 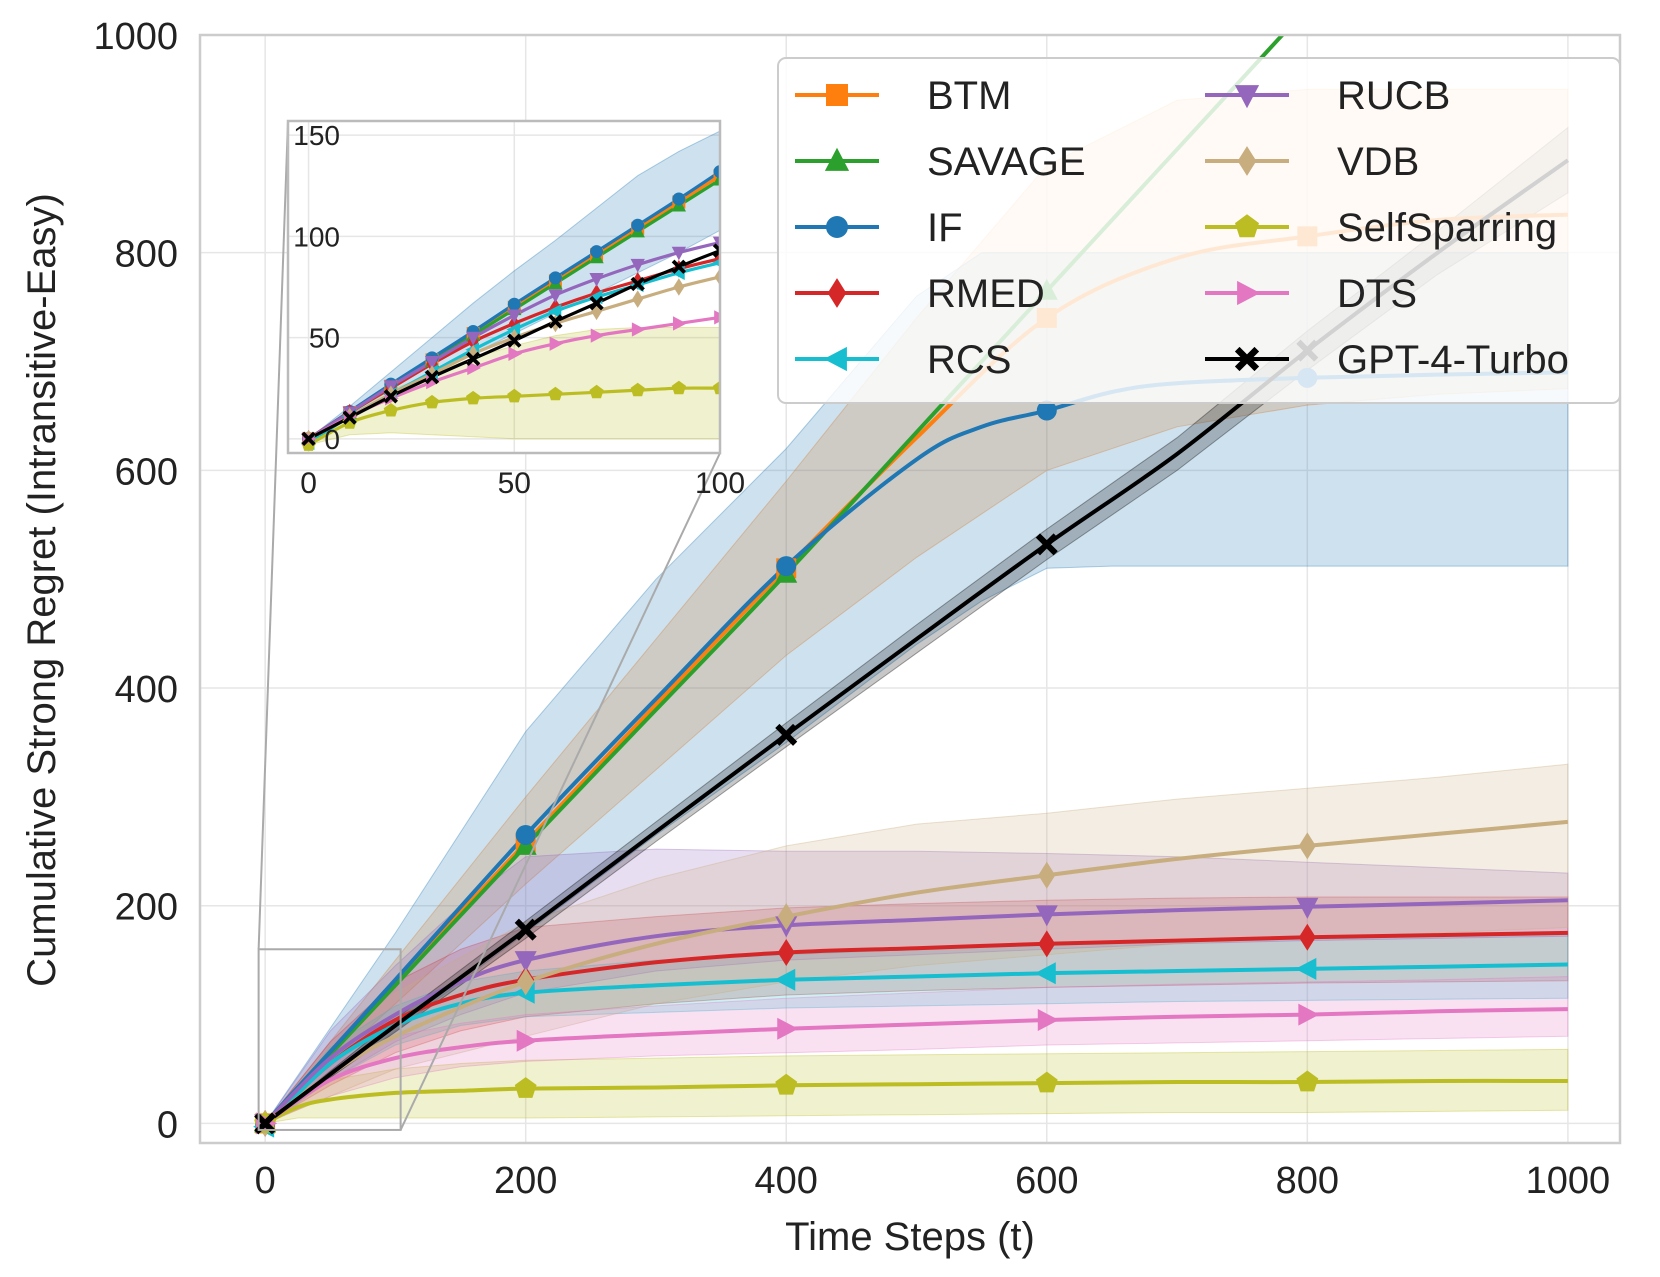 What do you see at coordinates (391, 396) in the screenshot?
I see `inset-marker-gpt-4-turbo-t20` at bounding box center [391, 396].